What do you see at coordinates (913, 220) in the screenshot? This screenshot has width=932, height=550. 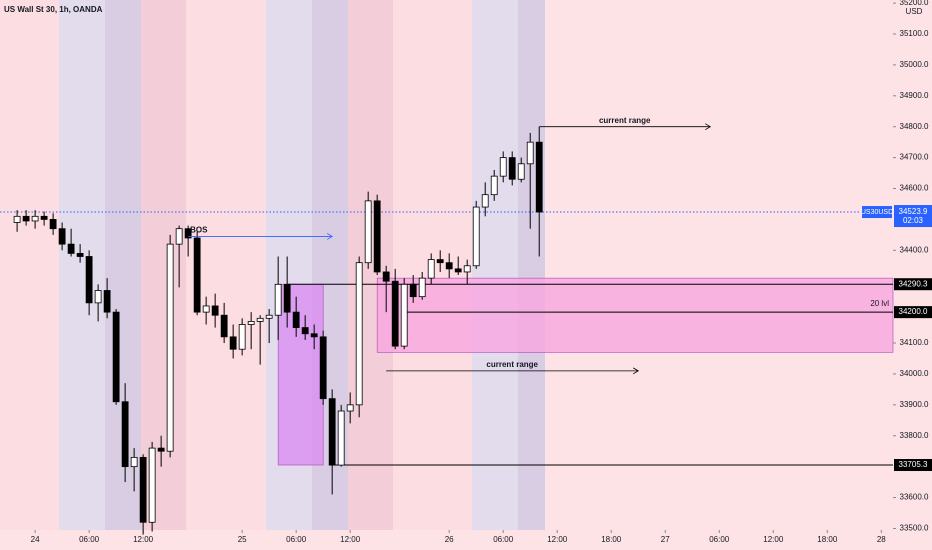 I see `countdown: 02:03` at bounding box center [913, 220].